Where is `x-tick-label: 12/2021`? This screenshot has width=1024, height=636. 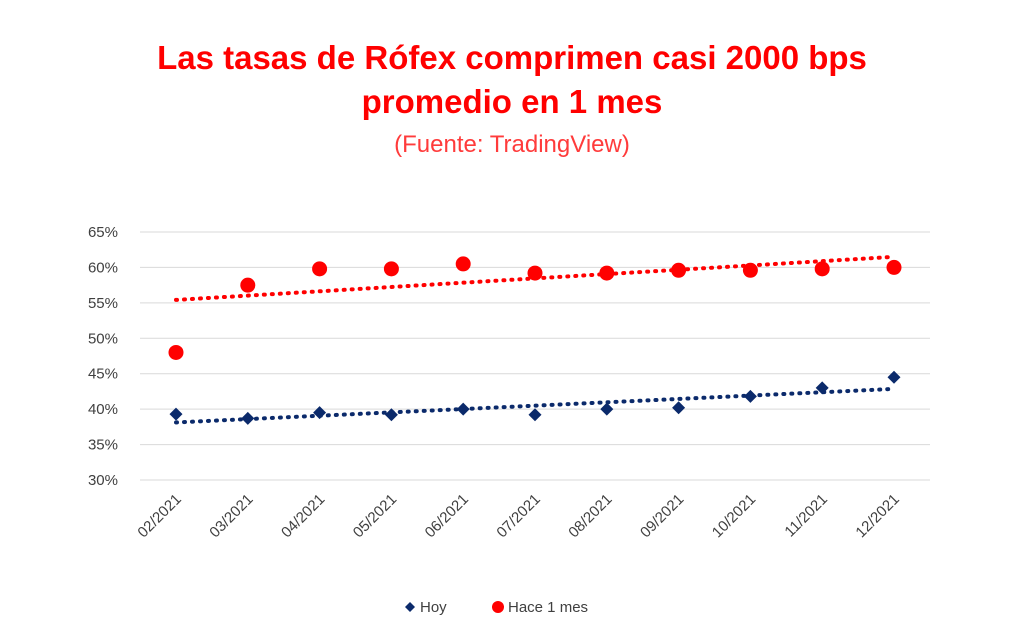 x-tick-label: 12/2021 is located at coordinates (877, 516).